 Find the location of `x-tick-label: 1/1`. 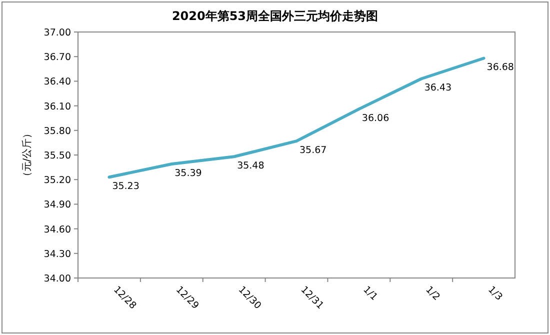

x-tick-label: 1/1 is located at coordinates (370, 293).